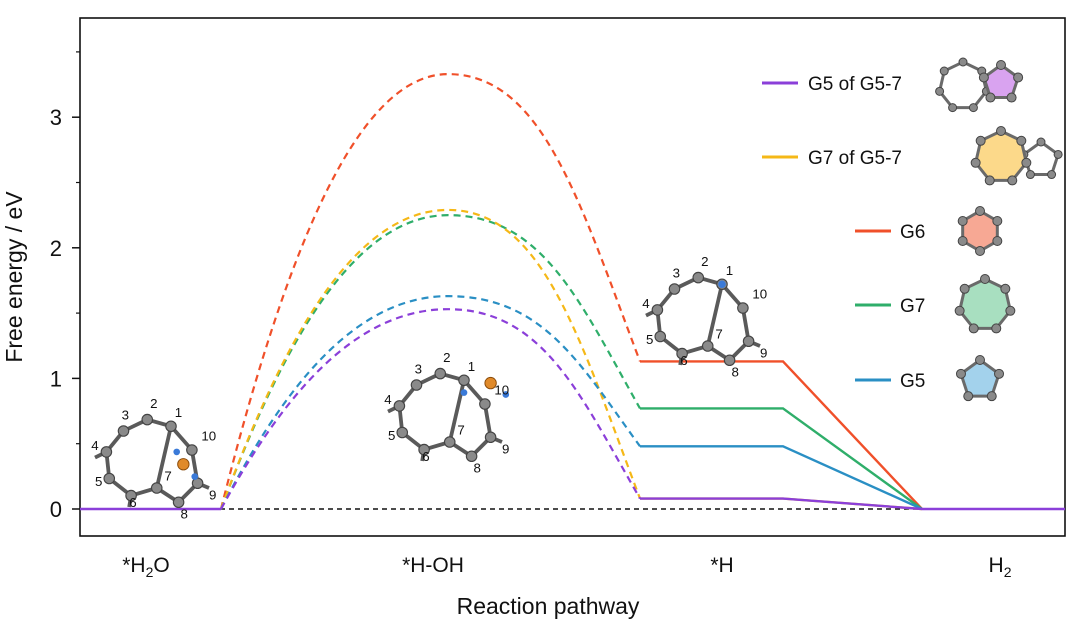 The width and height of the screenshot is (1080, 626). Describe the element at coordinates (56, 117) in the screenshot. I see `y-tick-label: 3` at that location.